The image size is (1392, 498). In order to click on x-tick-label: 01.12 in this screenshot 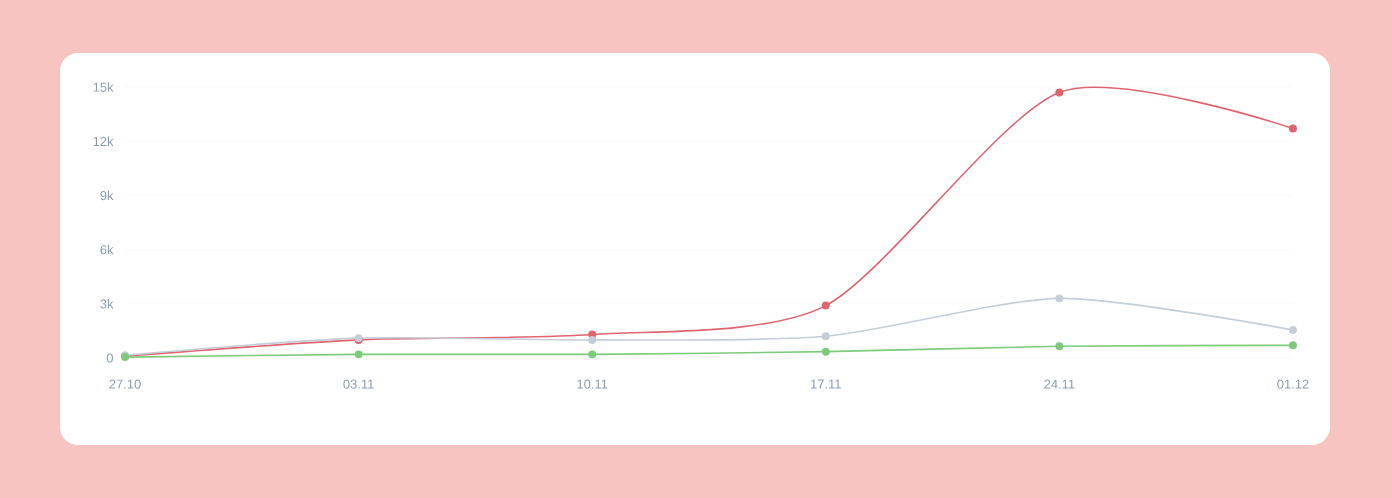, I will do `click(1293, 384)`.